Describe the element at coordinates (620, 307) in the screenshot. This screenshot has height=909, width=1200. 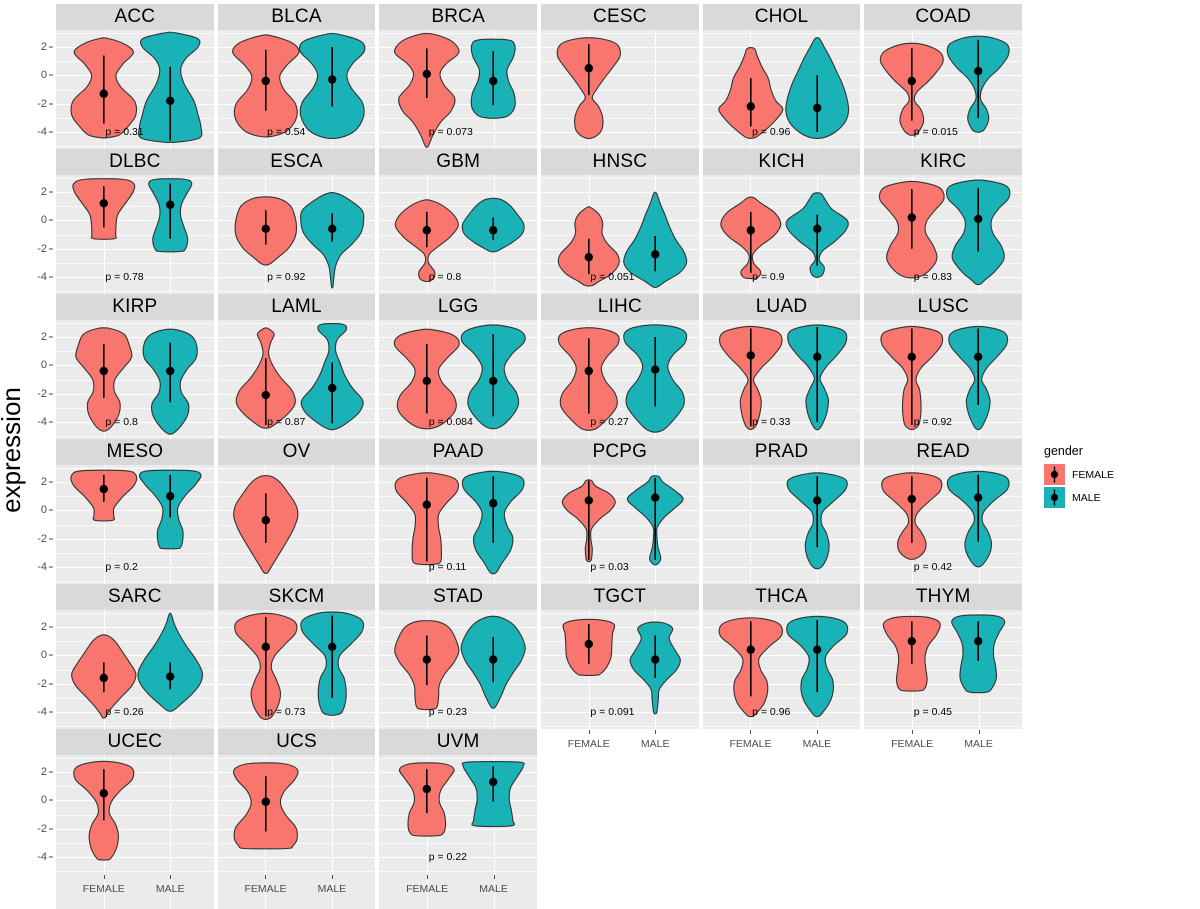
I see `facet-strip-label: LIHC` at that location.